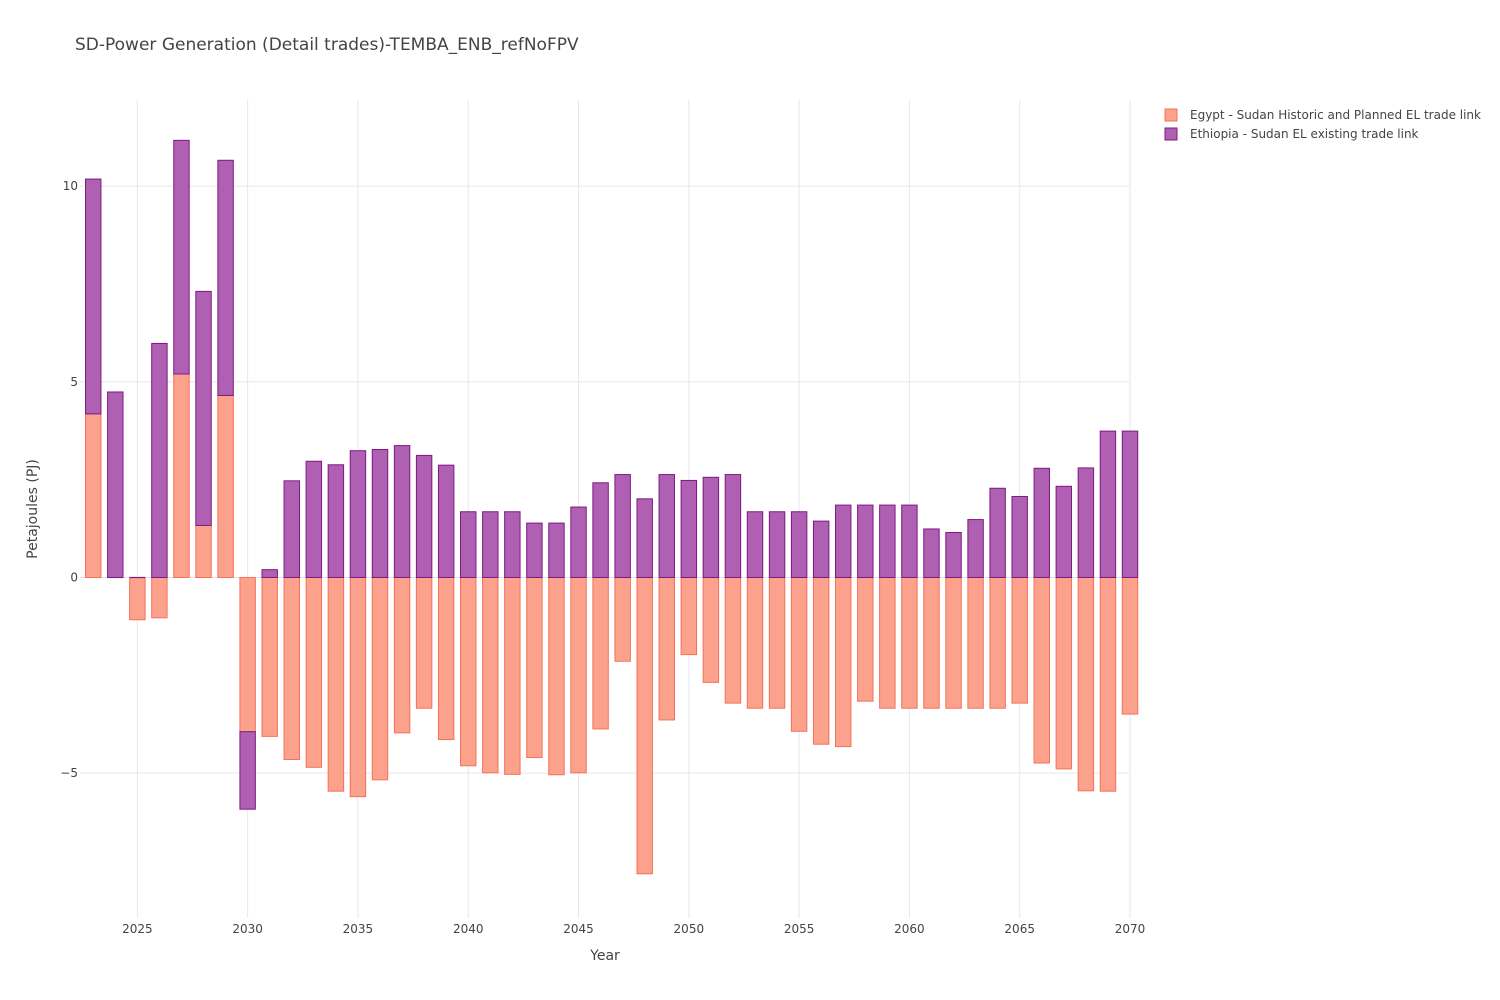 Image resolution: width=1500 pixels, height=1000 pixels. Describe the element at coordinates (1304, 134) in the screenshot. I see `legend-label: Ethiopia - Sudan EL existing trade link` at that location.